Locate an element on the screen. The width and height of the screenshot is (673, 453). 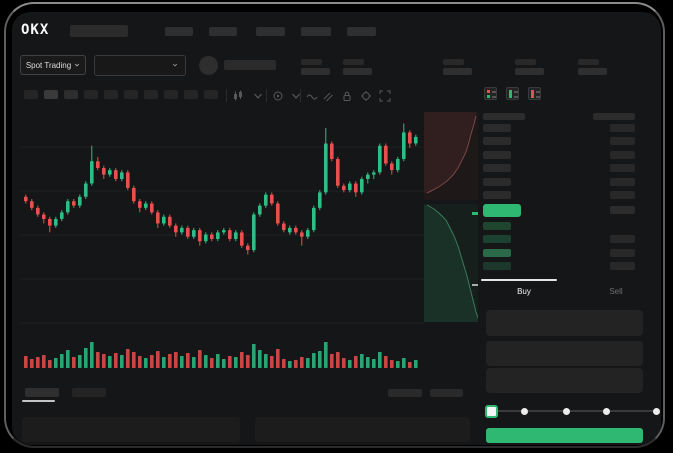
market-type-dropdown: Spot Trading is located at coordinates (53, 65).